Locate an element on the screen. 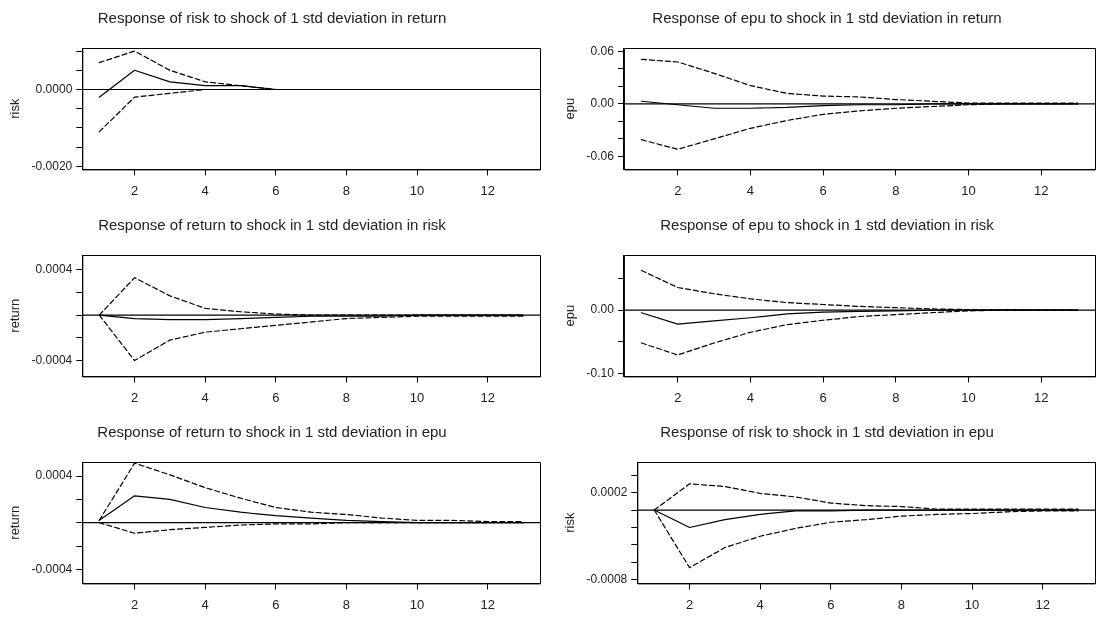  y-tick-label: 0.0002 is located at coordinates (609, 491).